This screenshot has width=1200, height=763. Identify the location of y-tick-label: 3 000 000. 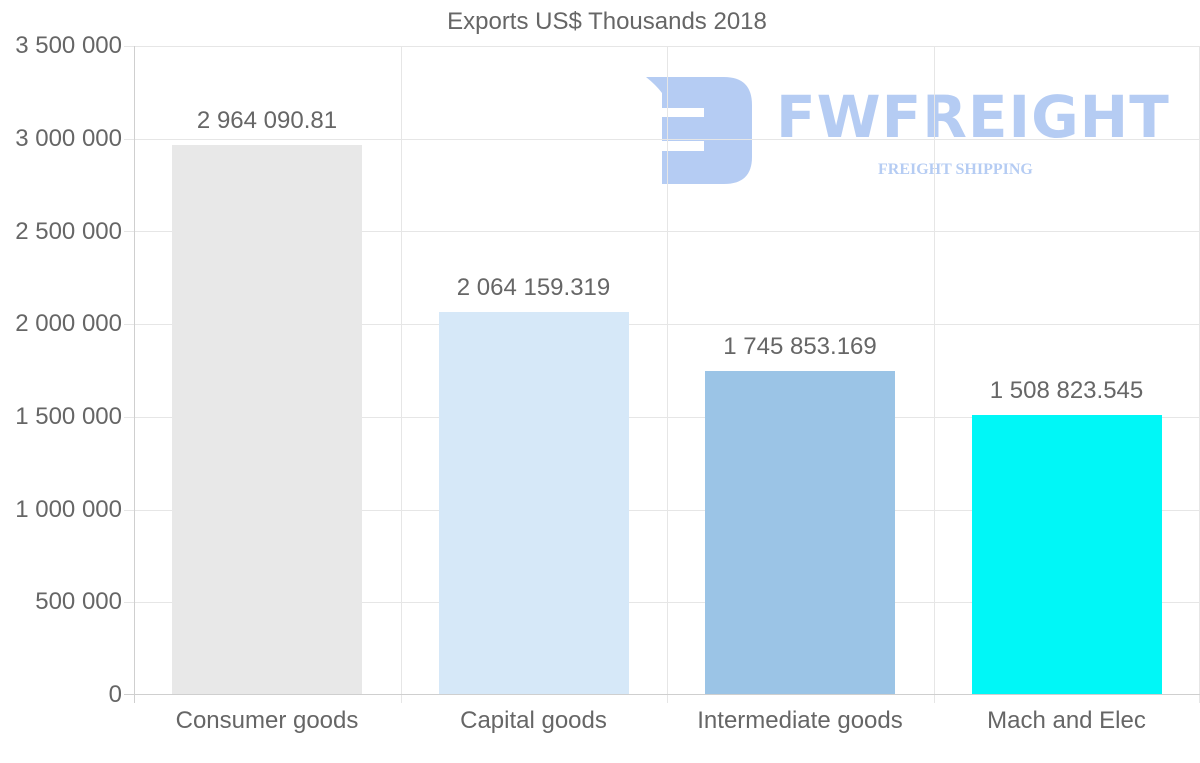
(68, 138).